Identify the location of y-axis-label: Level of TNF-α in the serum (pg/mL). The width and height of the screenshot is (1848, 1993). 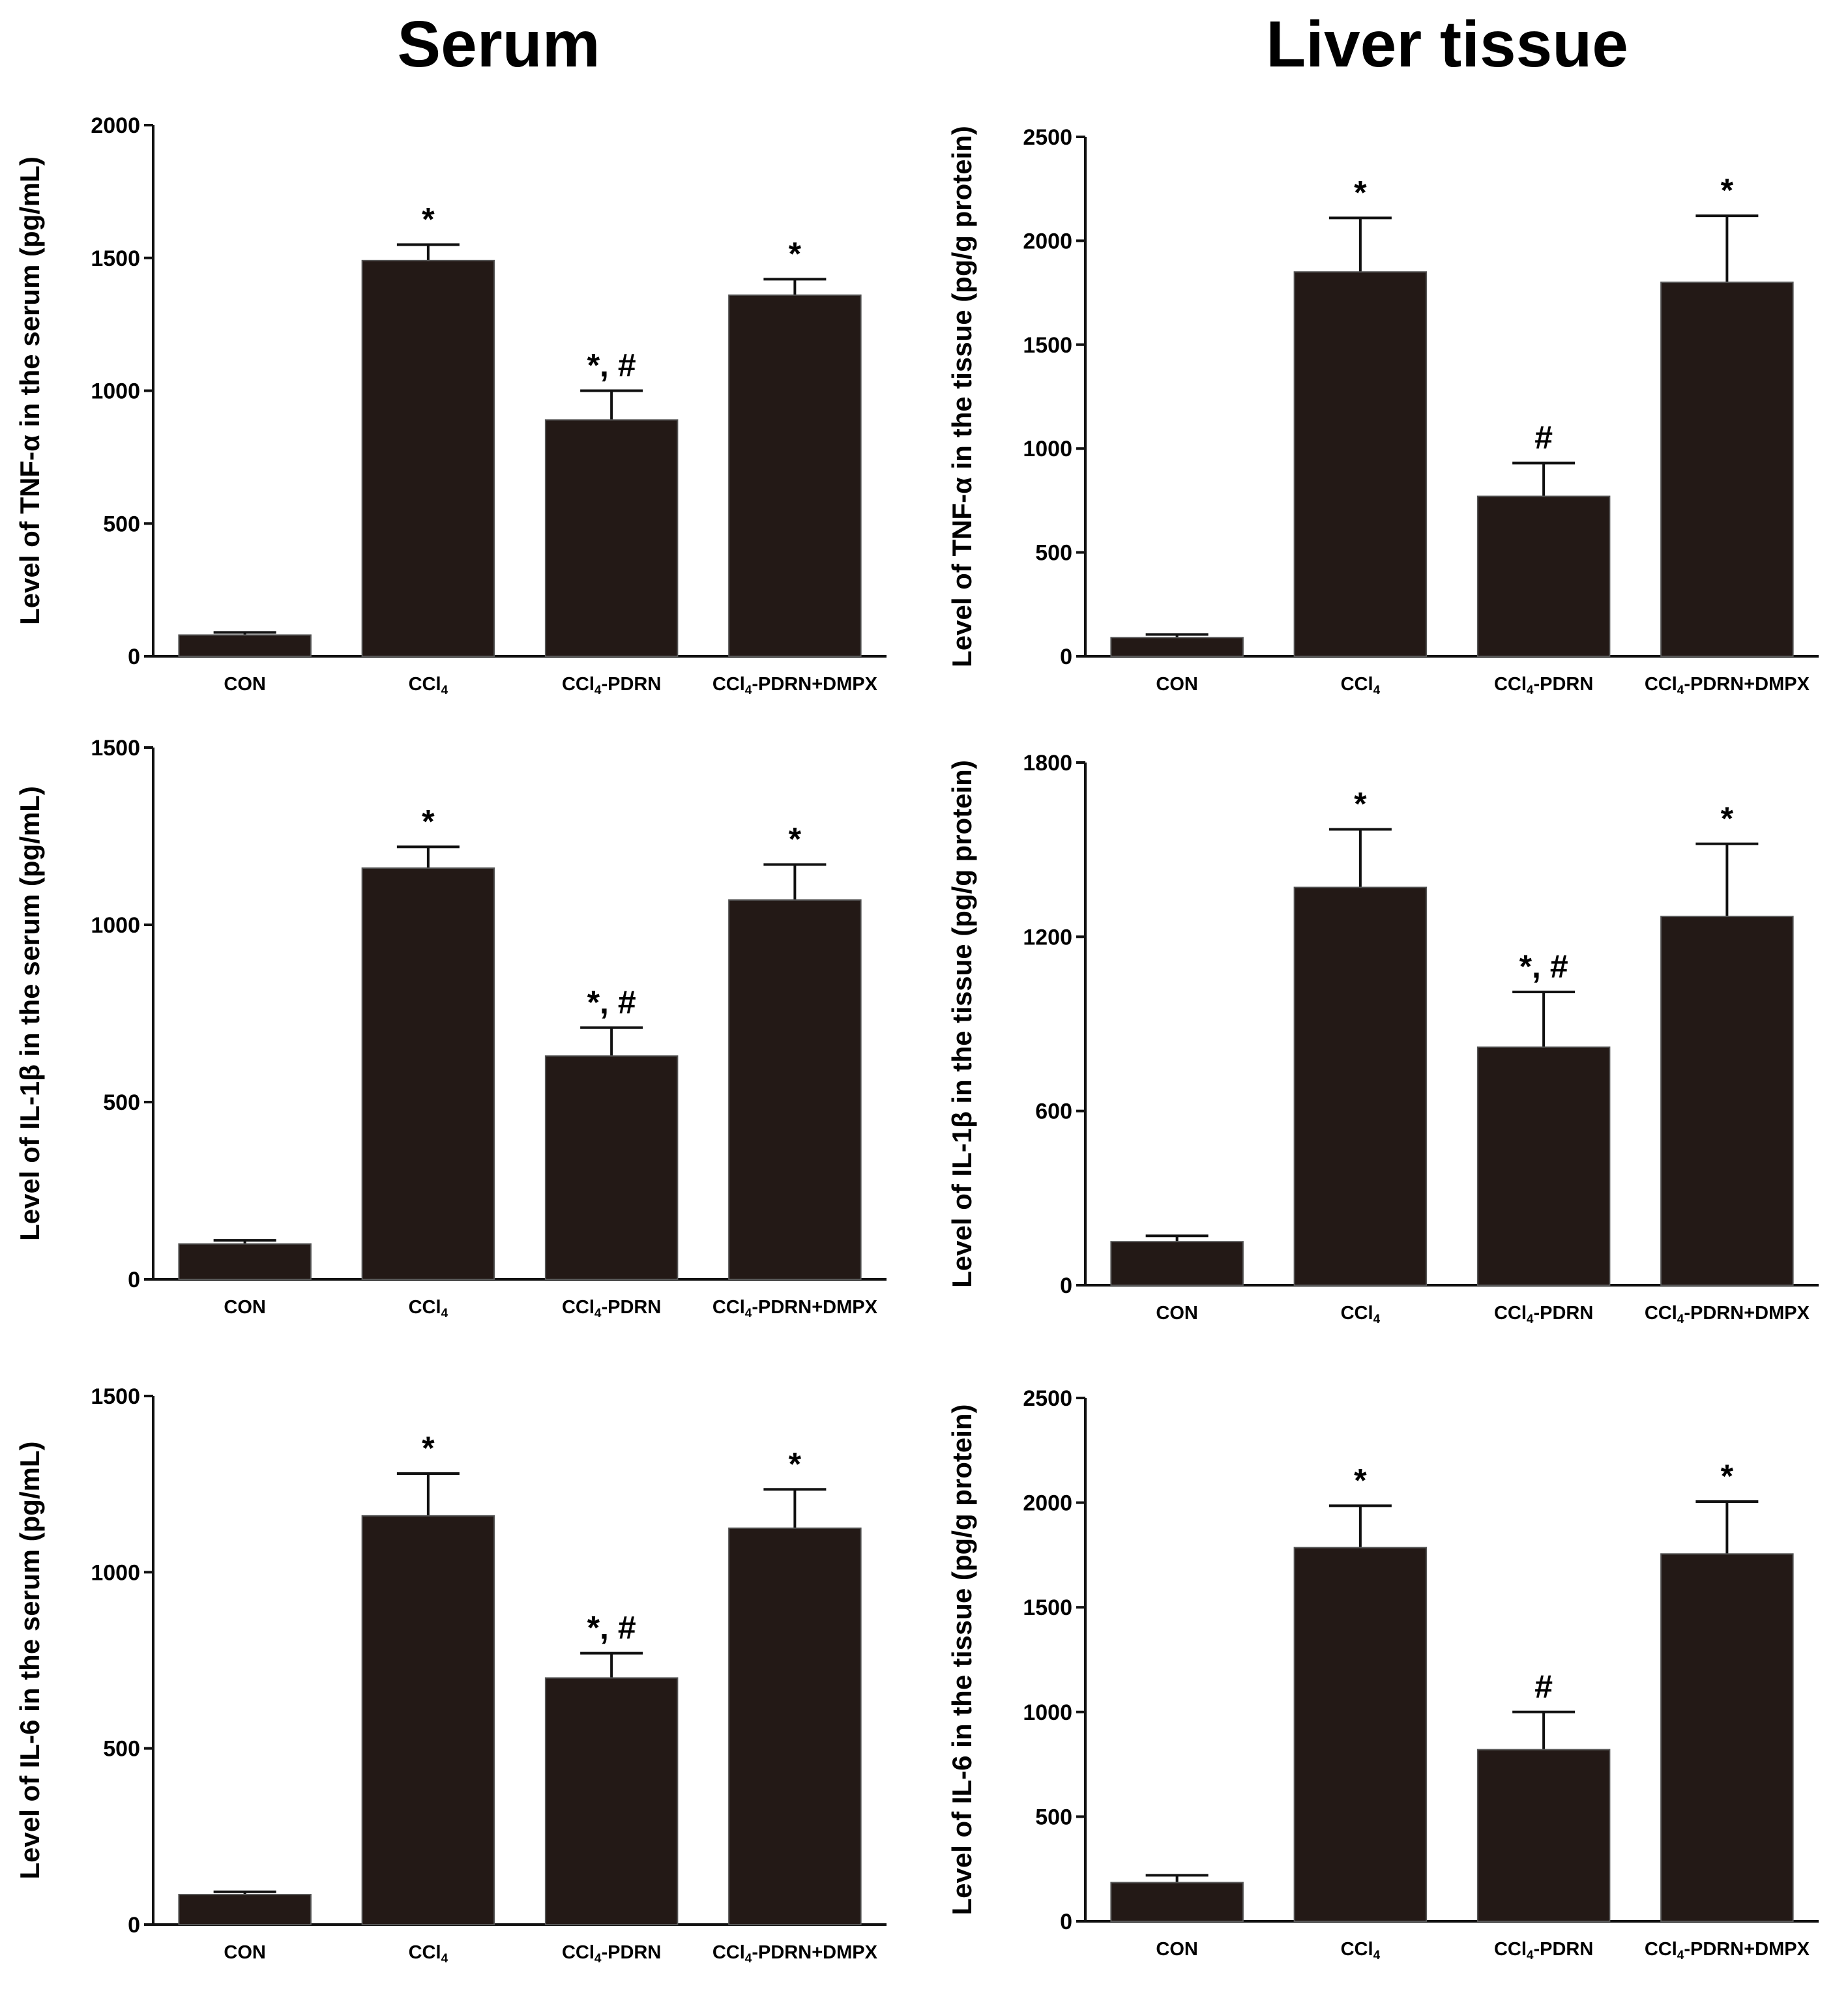
(30, 391).